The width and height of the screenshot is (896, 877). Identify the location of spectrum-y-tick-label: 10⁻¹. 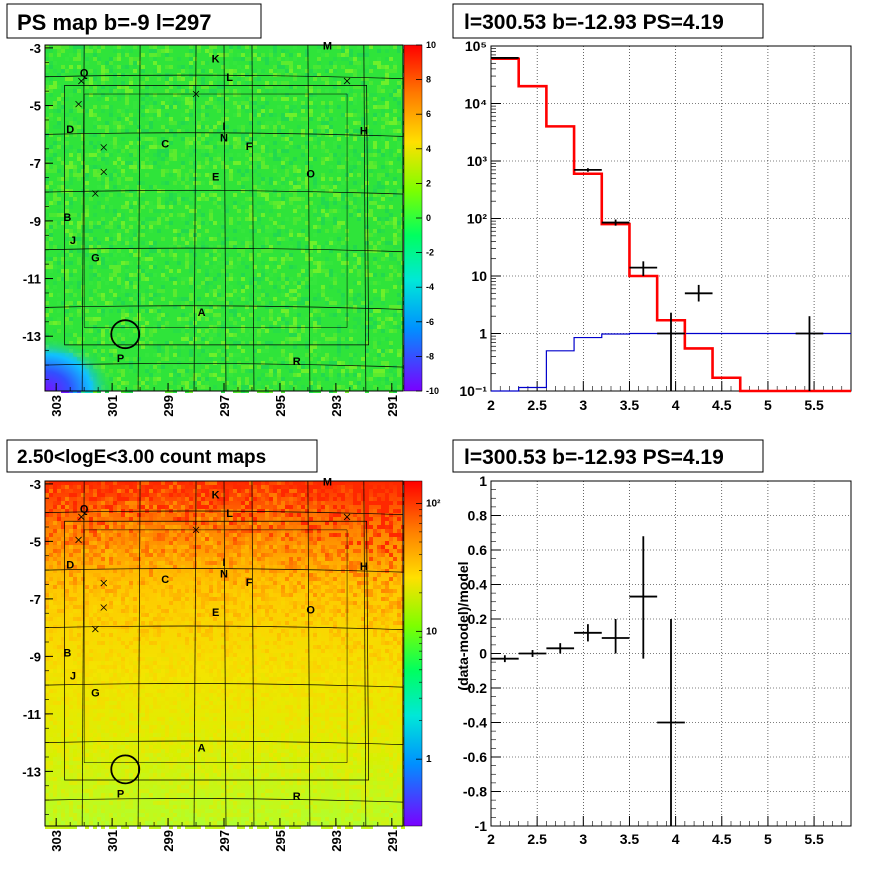
(473, 391).